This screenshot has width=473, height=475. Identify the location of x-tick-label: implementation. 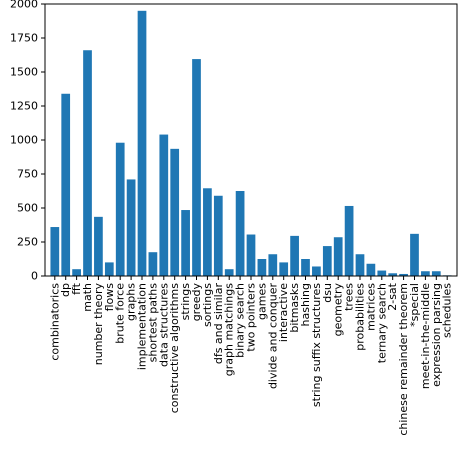
(142, 326).